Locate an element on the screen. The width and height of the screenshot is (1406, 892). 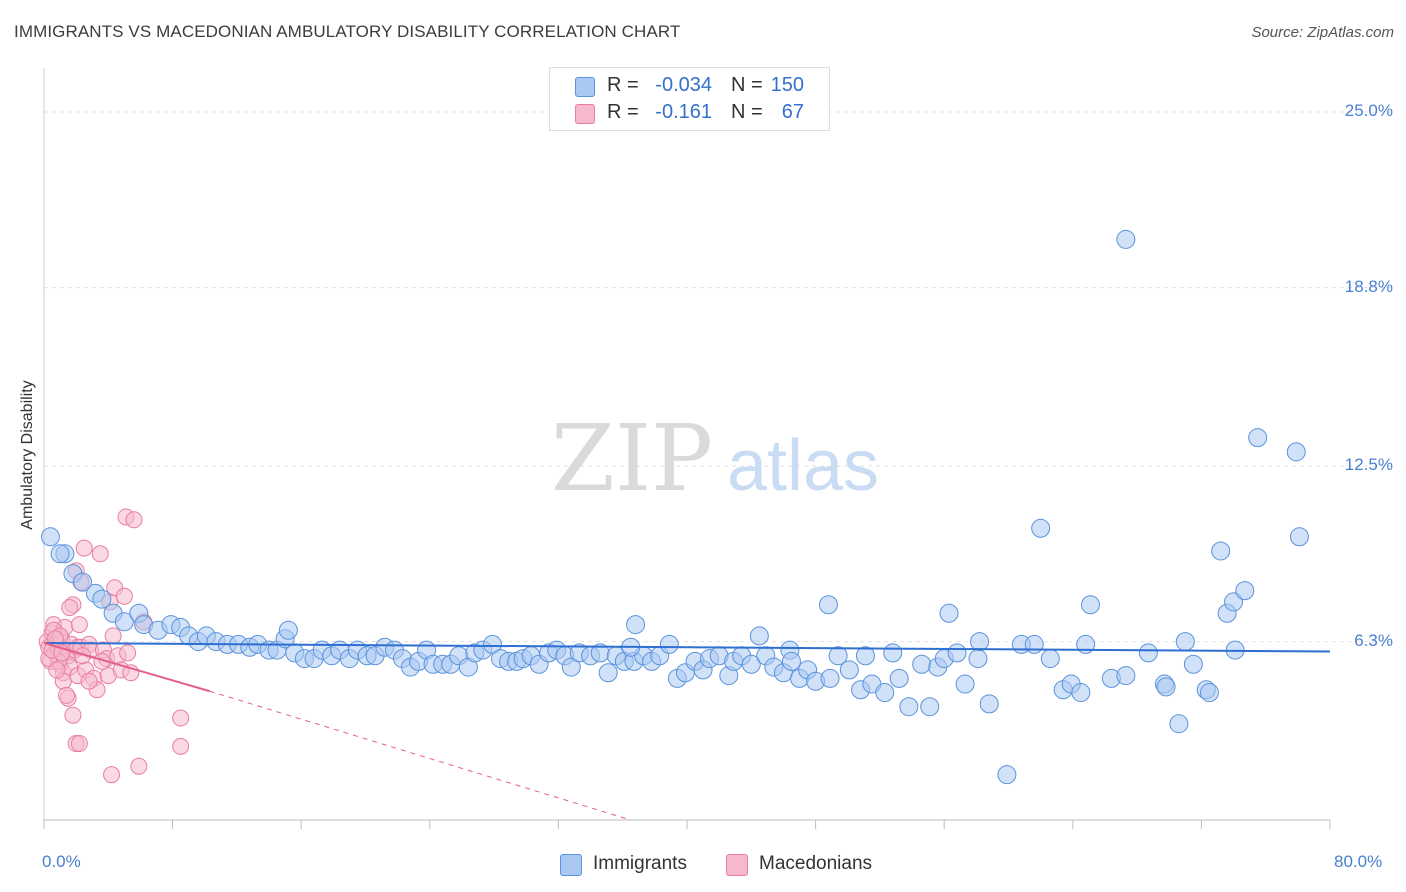
watermark-zip: ZIP is located at coordinates (632, 458).